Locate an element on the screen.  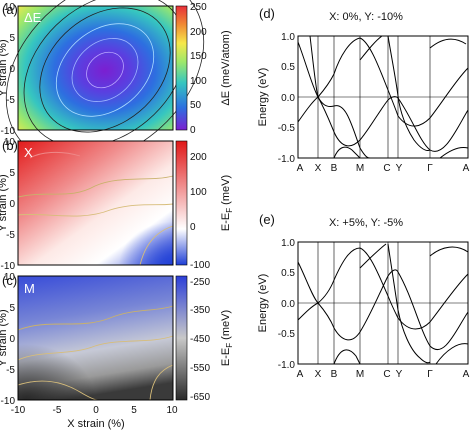
panel-e-kpath: A X B M C Y Γ A is located at coordinates (383, 374).